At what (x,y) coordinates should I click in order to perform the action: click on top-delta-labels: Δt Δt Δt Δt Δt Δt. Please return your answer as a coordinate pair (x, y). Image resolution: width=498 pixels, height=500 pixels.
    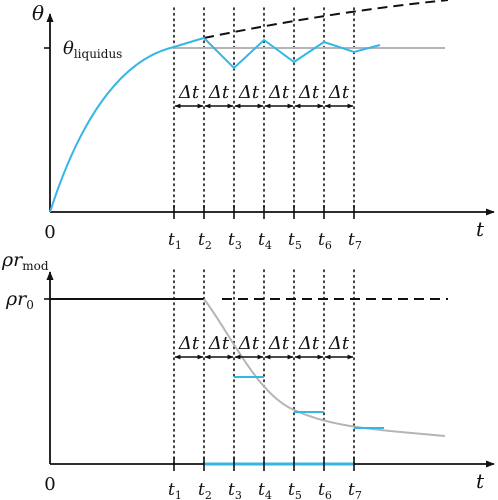
    Looking at the image, I should click on (264, 92).